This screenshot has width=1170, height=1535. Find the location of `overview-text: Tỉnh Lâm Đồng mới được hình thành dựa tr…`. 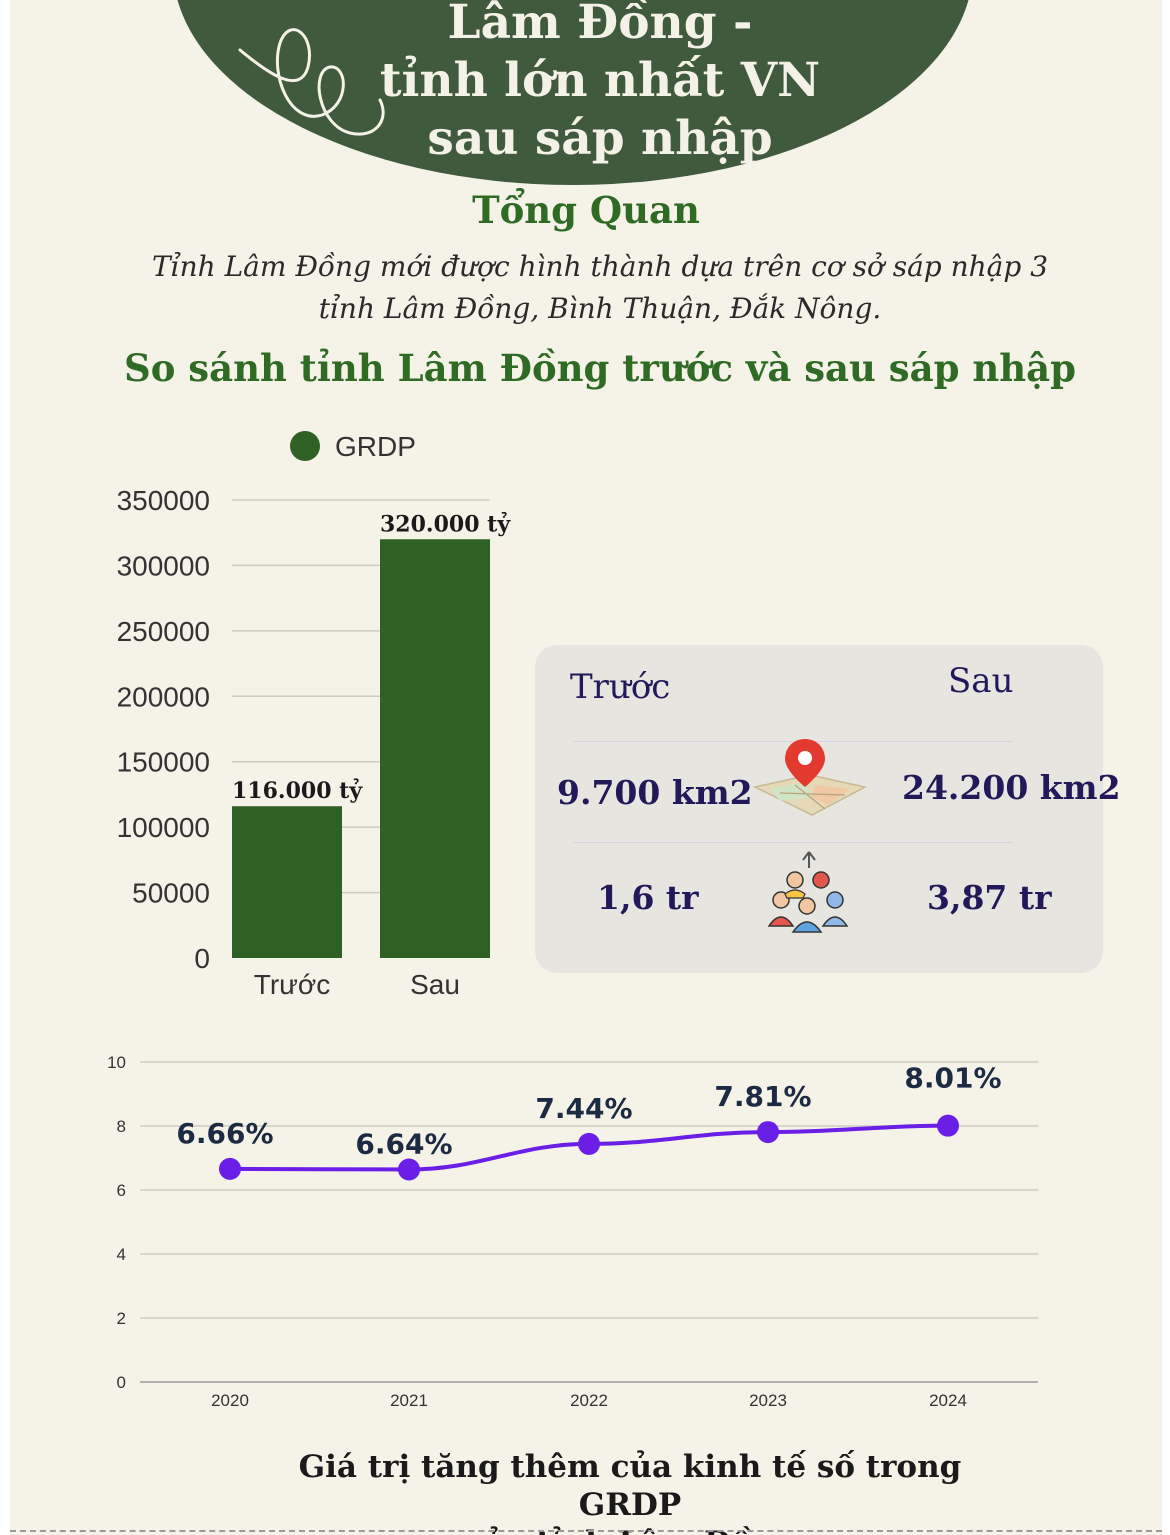

overview-text: Tỉnh Lâm Đồng mới được hình thành dựa tr… is located at coordinates (600, 287).